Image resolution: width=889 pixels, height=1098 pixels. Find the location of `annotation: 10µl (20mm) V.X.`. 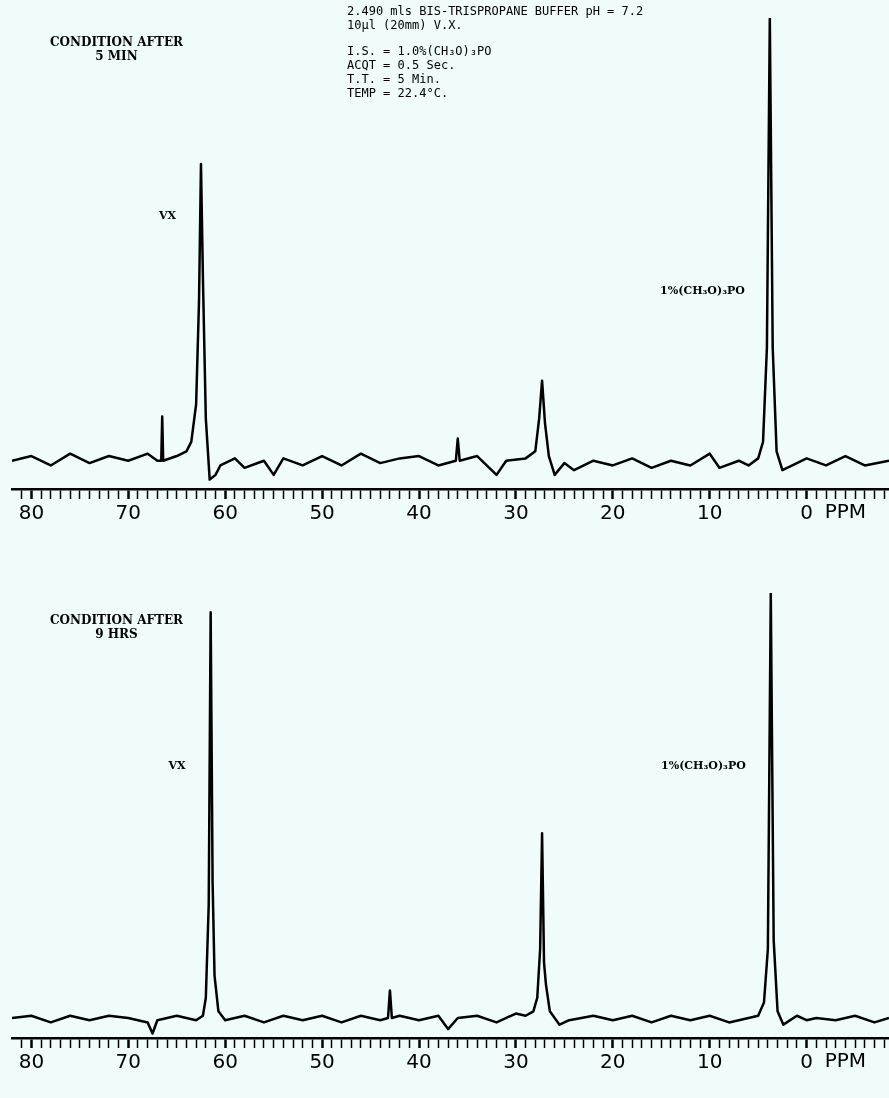

annotation: 10µl (20mm) V.X. is located at coordinates (405, 25).